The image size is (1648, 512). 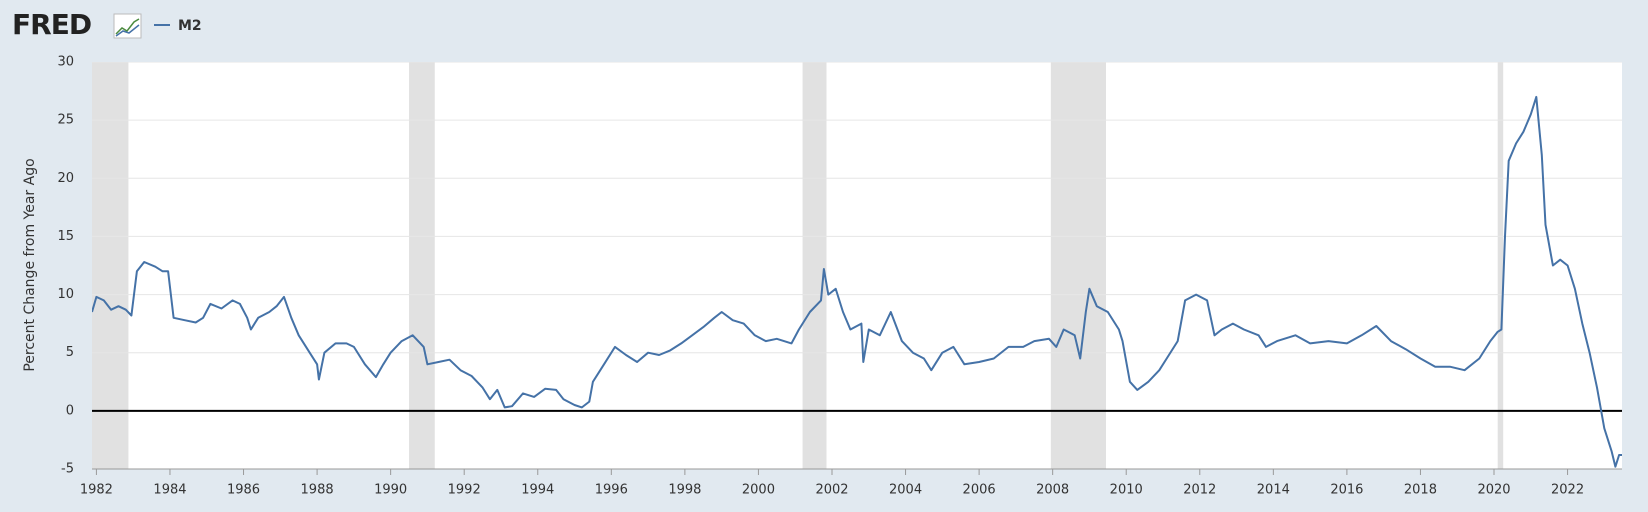 What do you see at coordinates (67, 469) in the screenshot?
I see `y-tick-label: -5` at bounding box center [67, 469].